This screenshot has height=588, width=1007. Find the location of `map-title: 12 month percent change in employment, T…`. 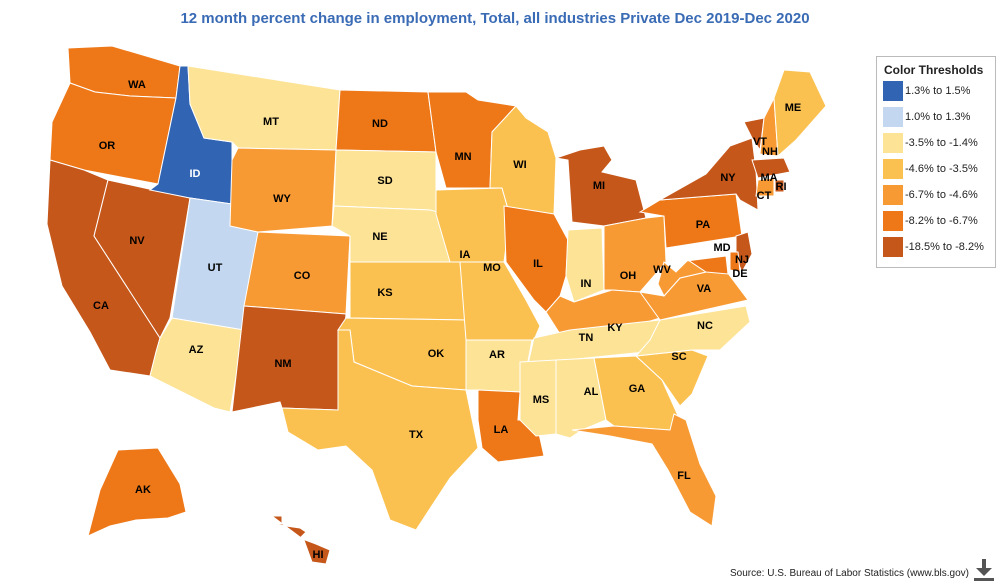

map-title: 12 month percent change in employment, T… is located at coordinates (495, 18).